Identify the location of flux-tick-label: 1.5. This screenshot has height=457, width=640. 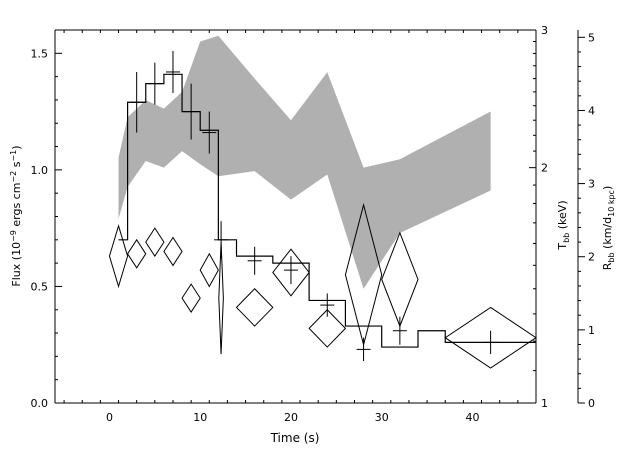
(40, 53).